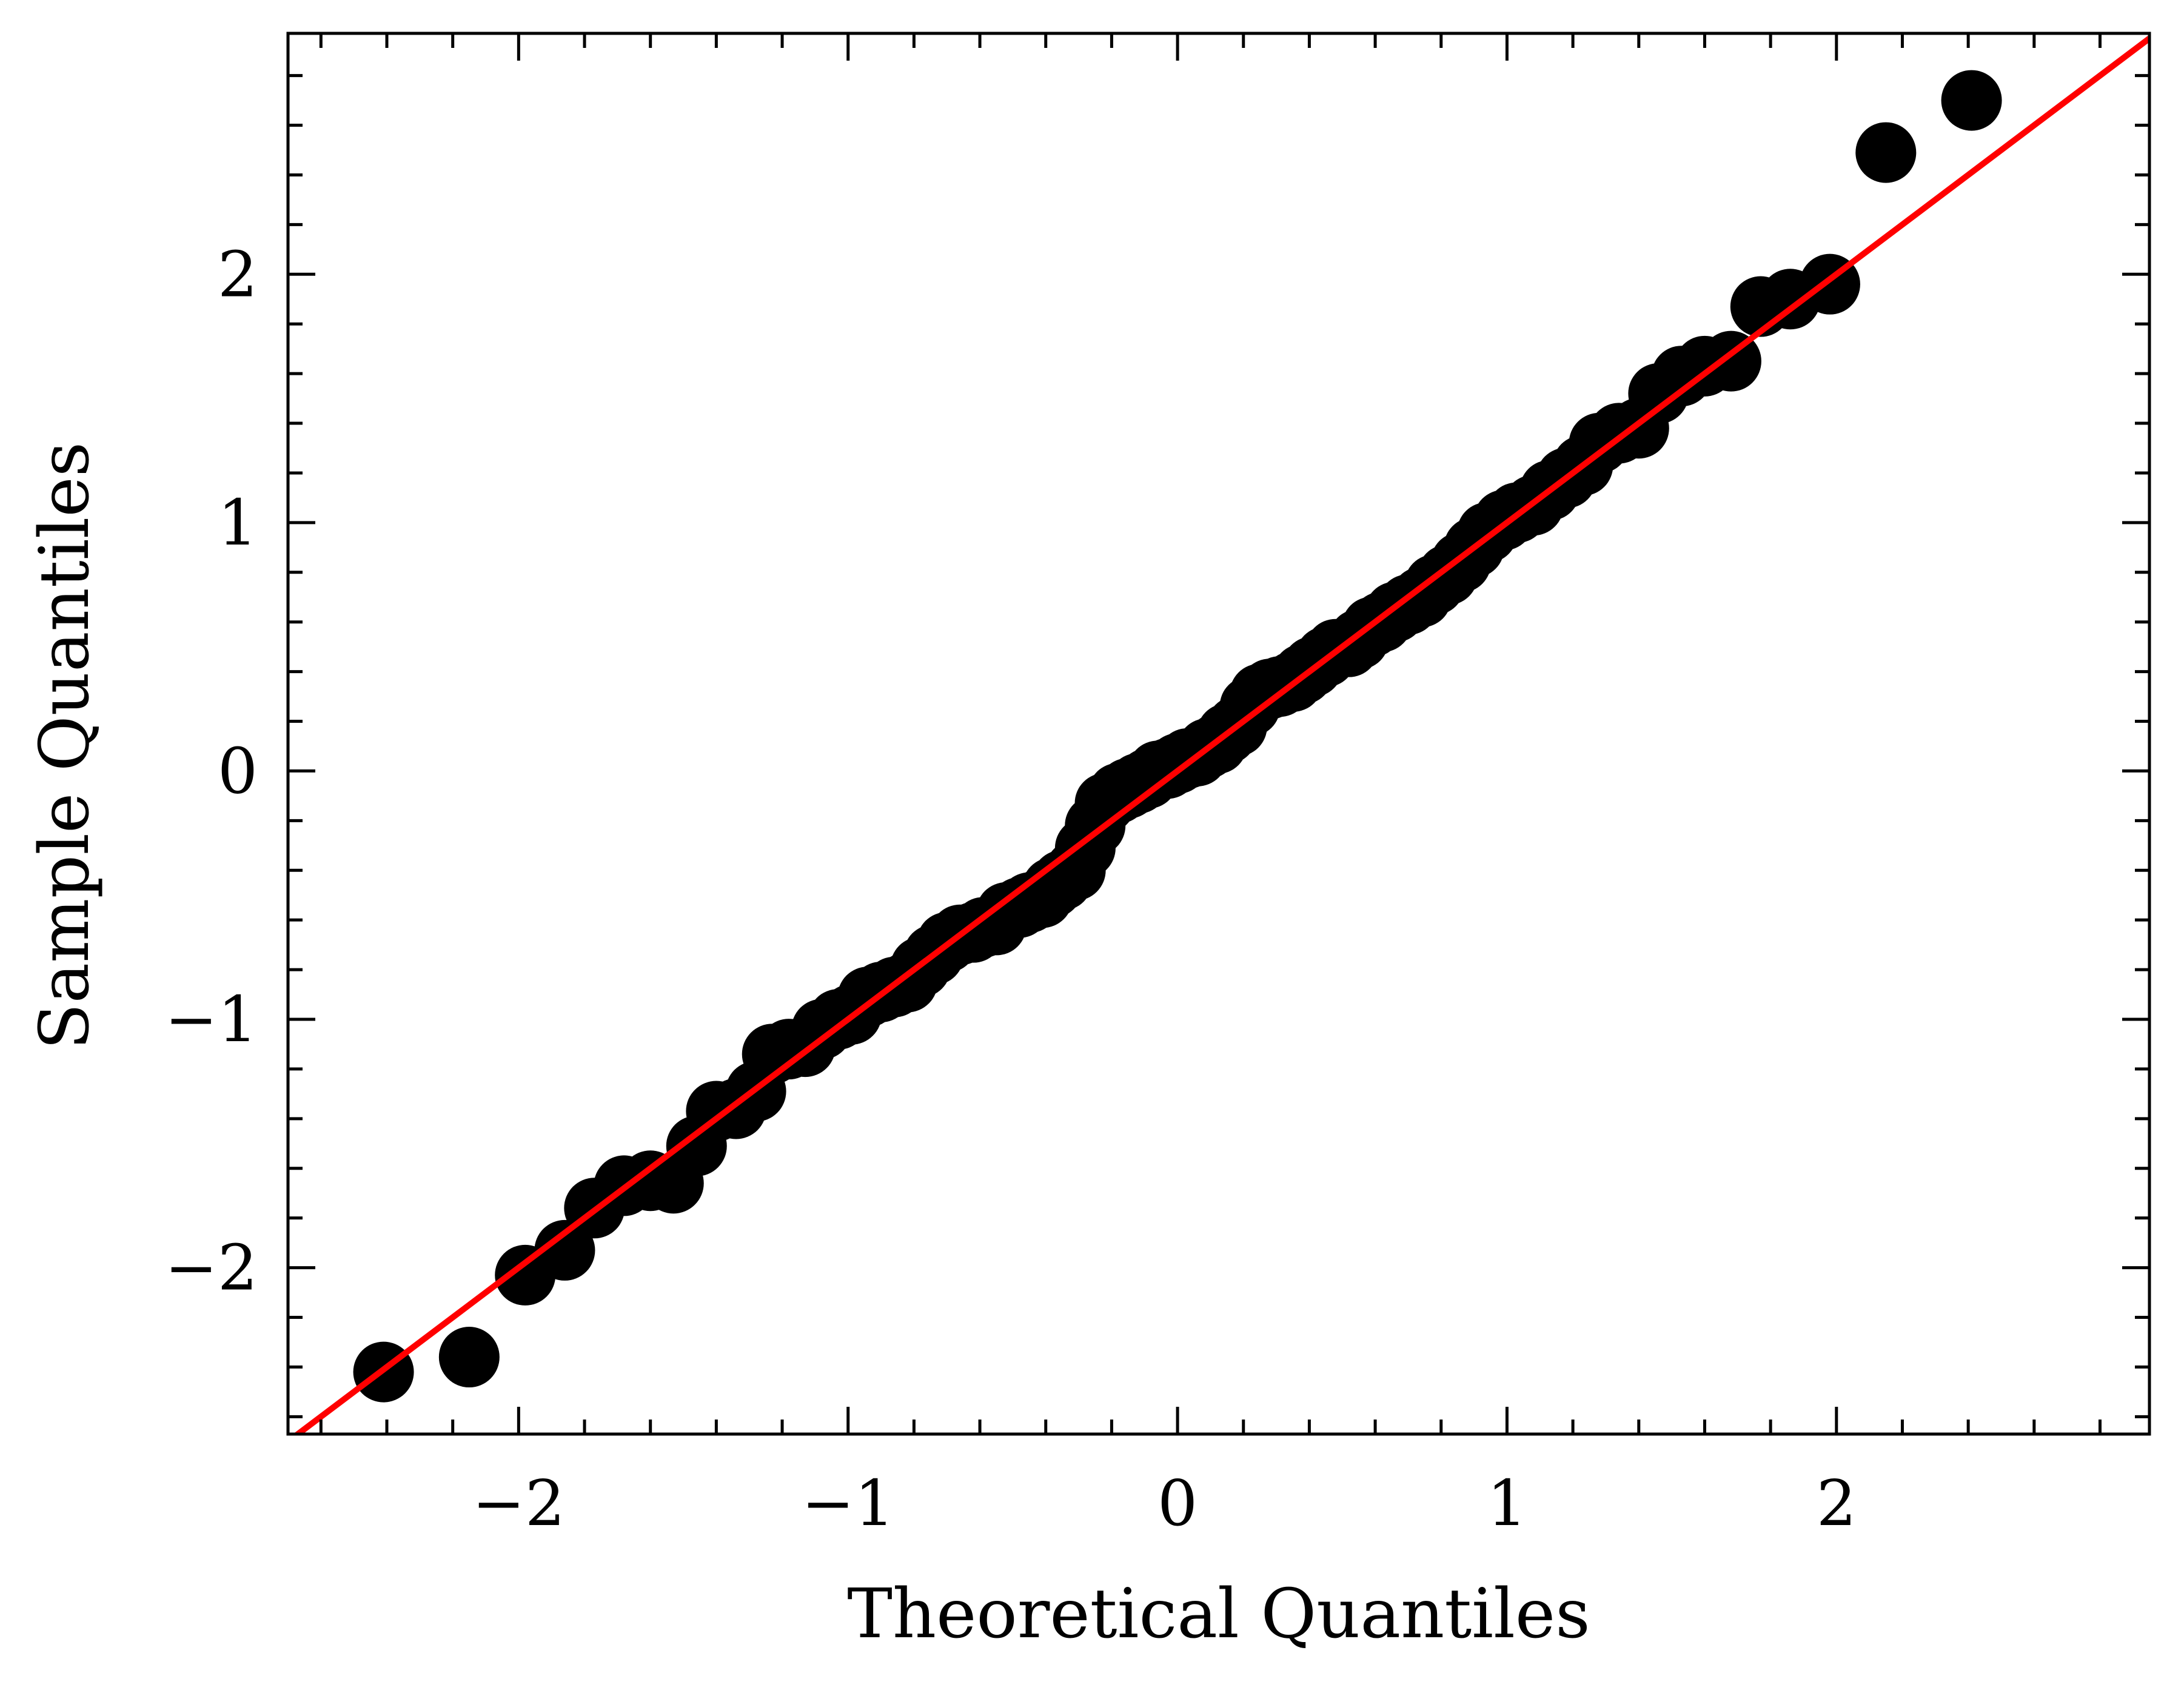 The image size is (2184, 1693). What do you see at coordinates (1218, 1615) in the screenshot?
I see `x-axis-label: Theoretical Quantiles` at bounding box center [1218, 1615].